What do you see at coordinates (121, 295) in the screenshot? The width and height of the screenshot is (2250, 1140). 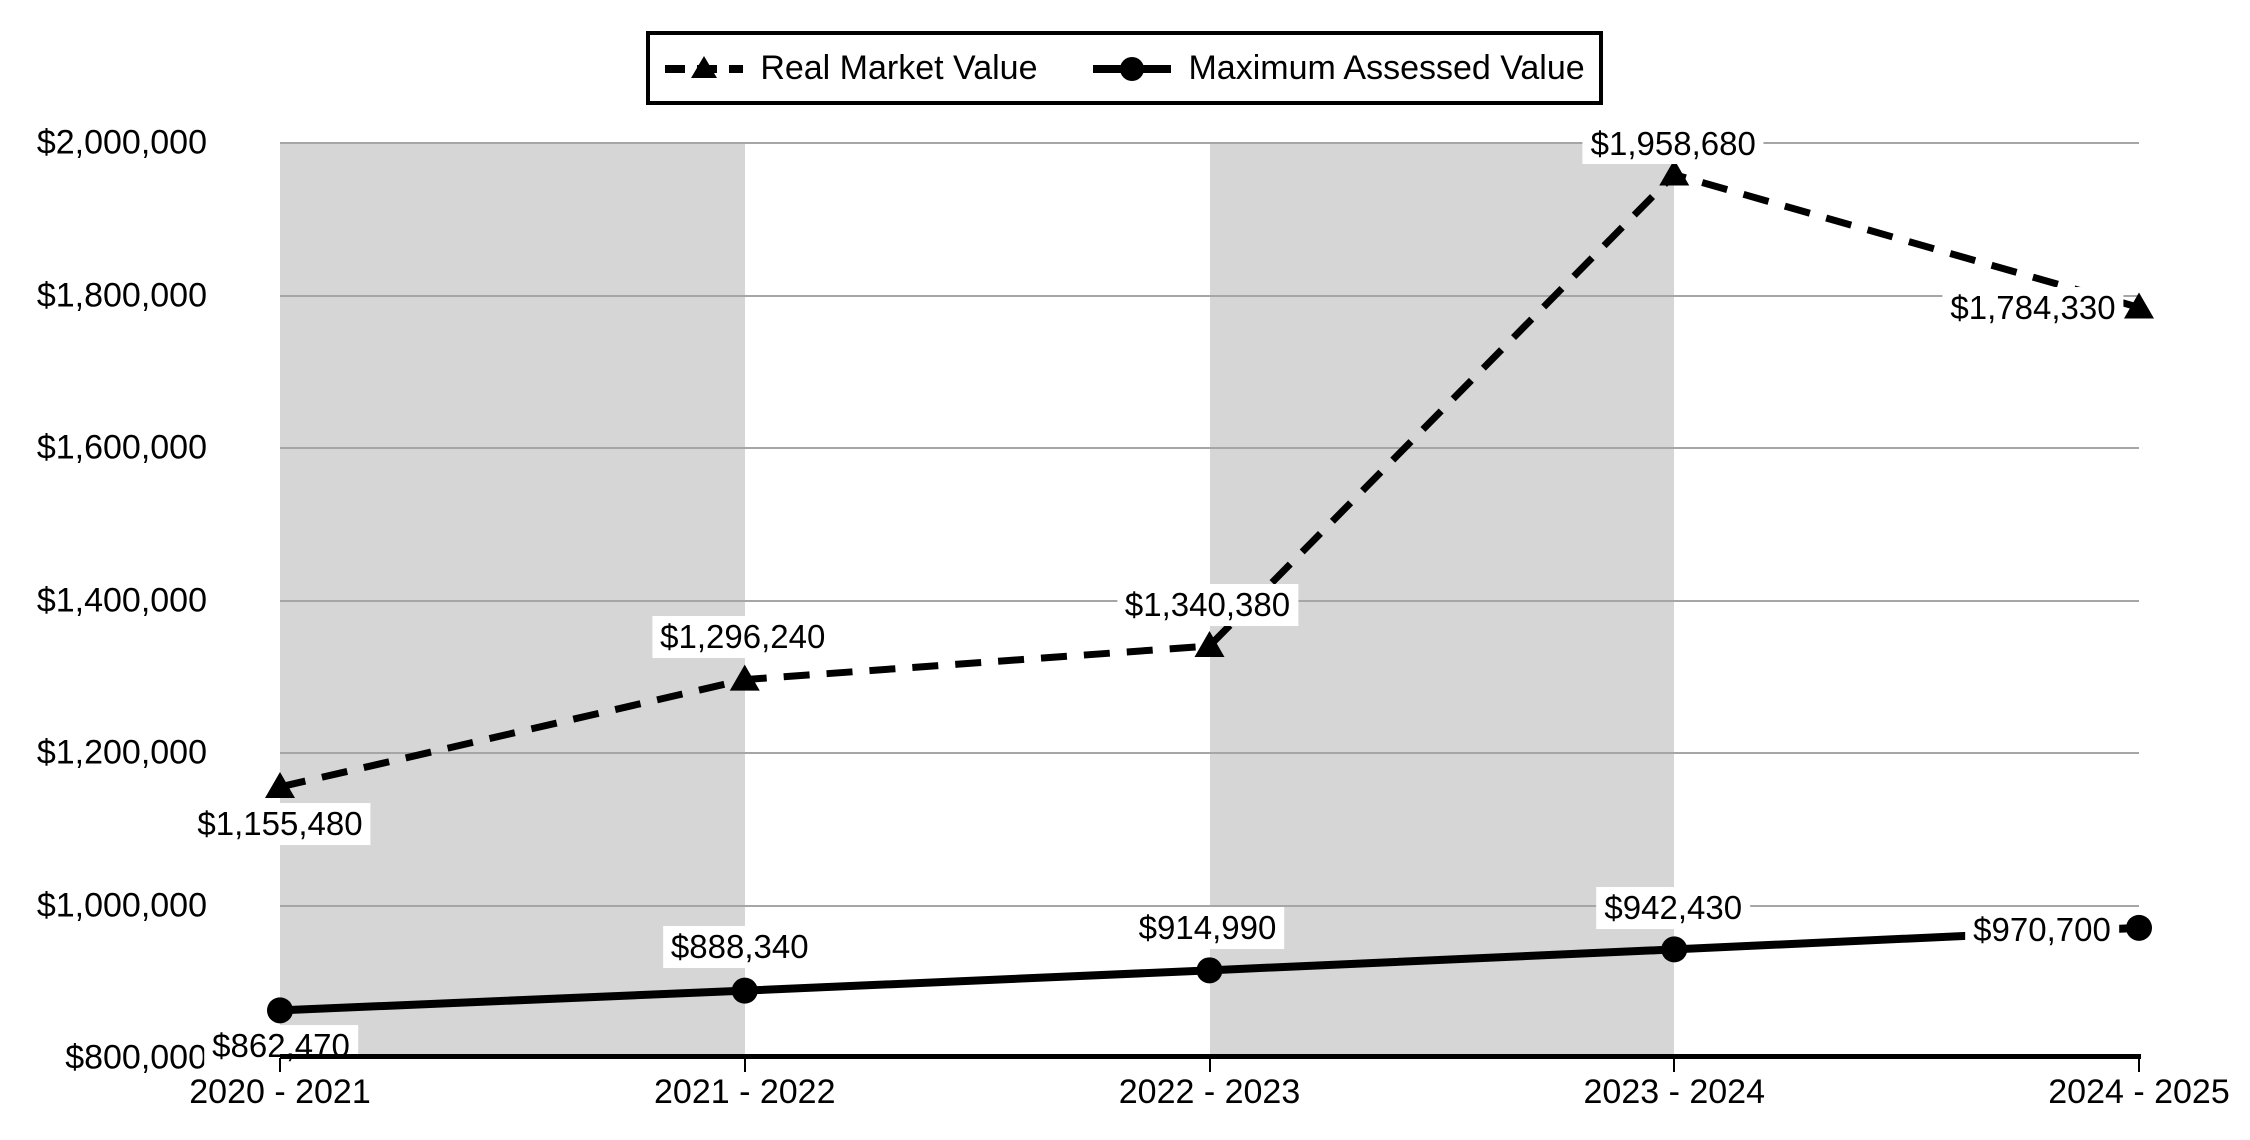 I see `y-axis-tick-label: $1,800,000` at bounding box center [121, 295].